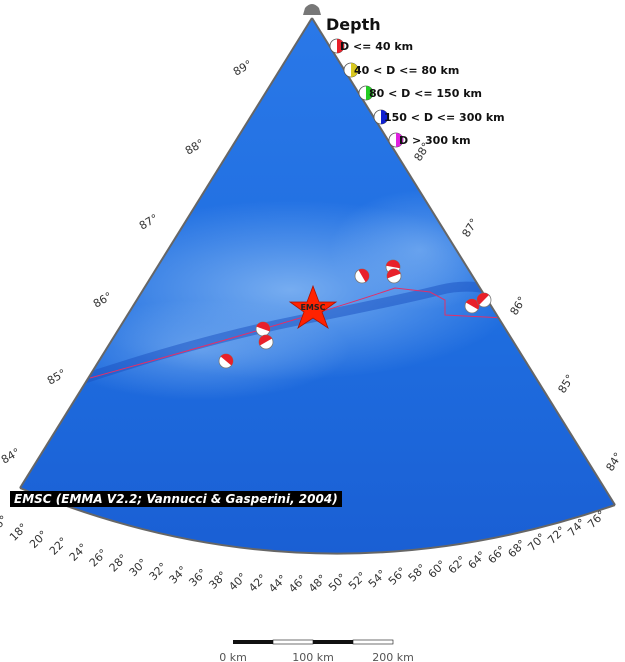 The height and width of the screenshot is (662, 625). I want to click on lon-label: 18°, so click(18, 532).